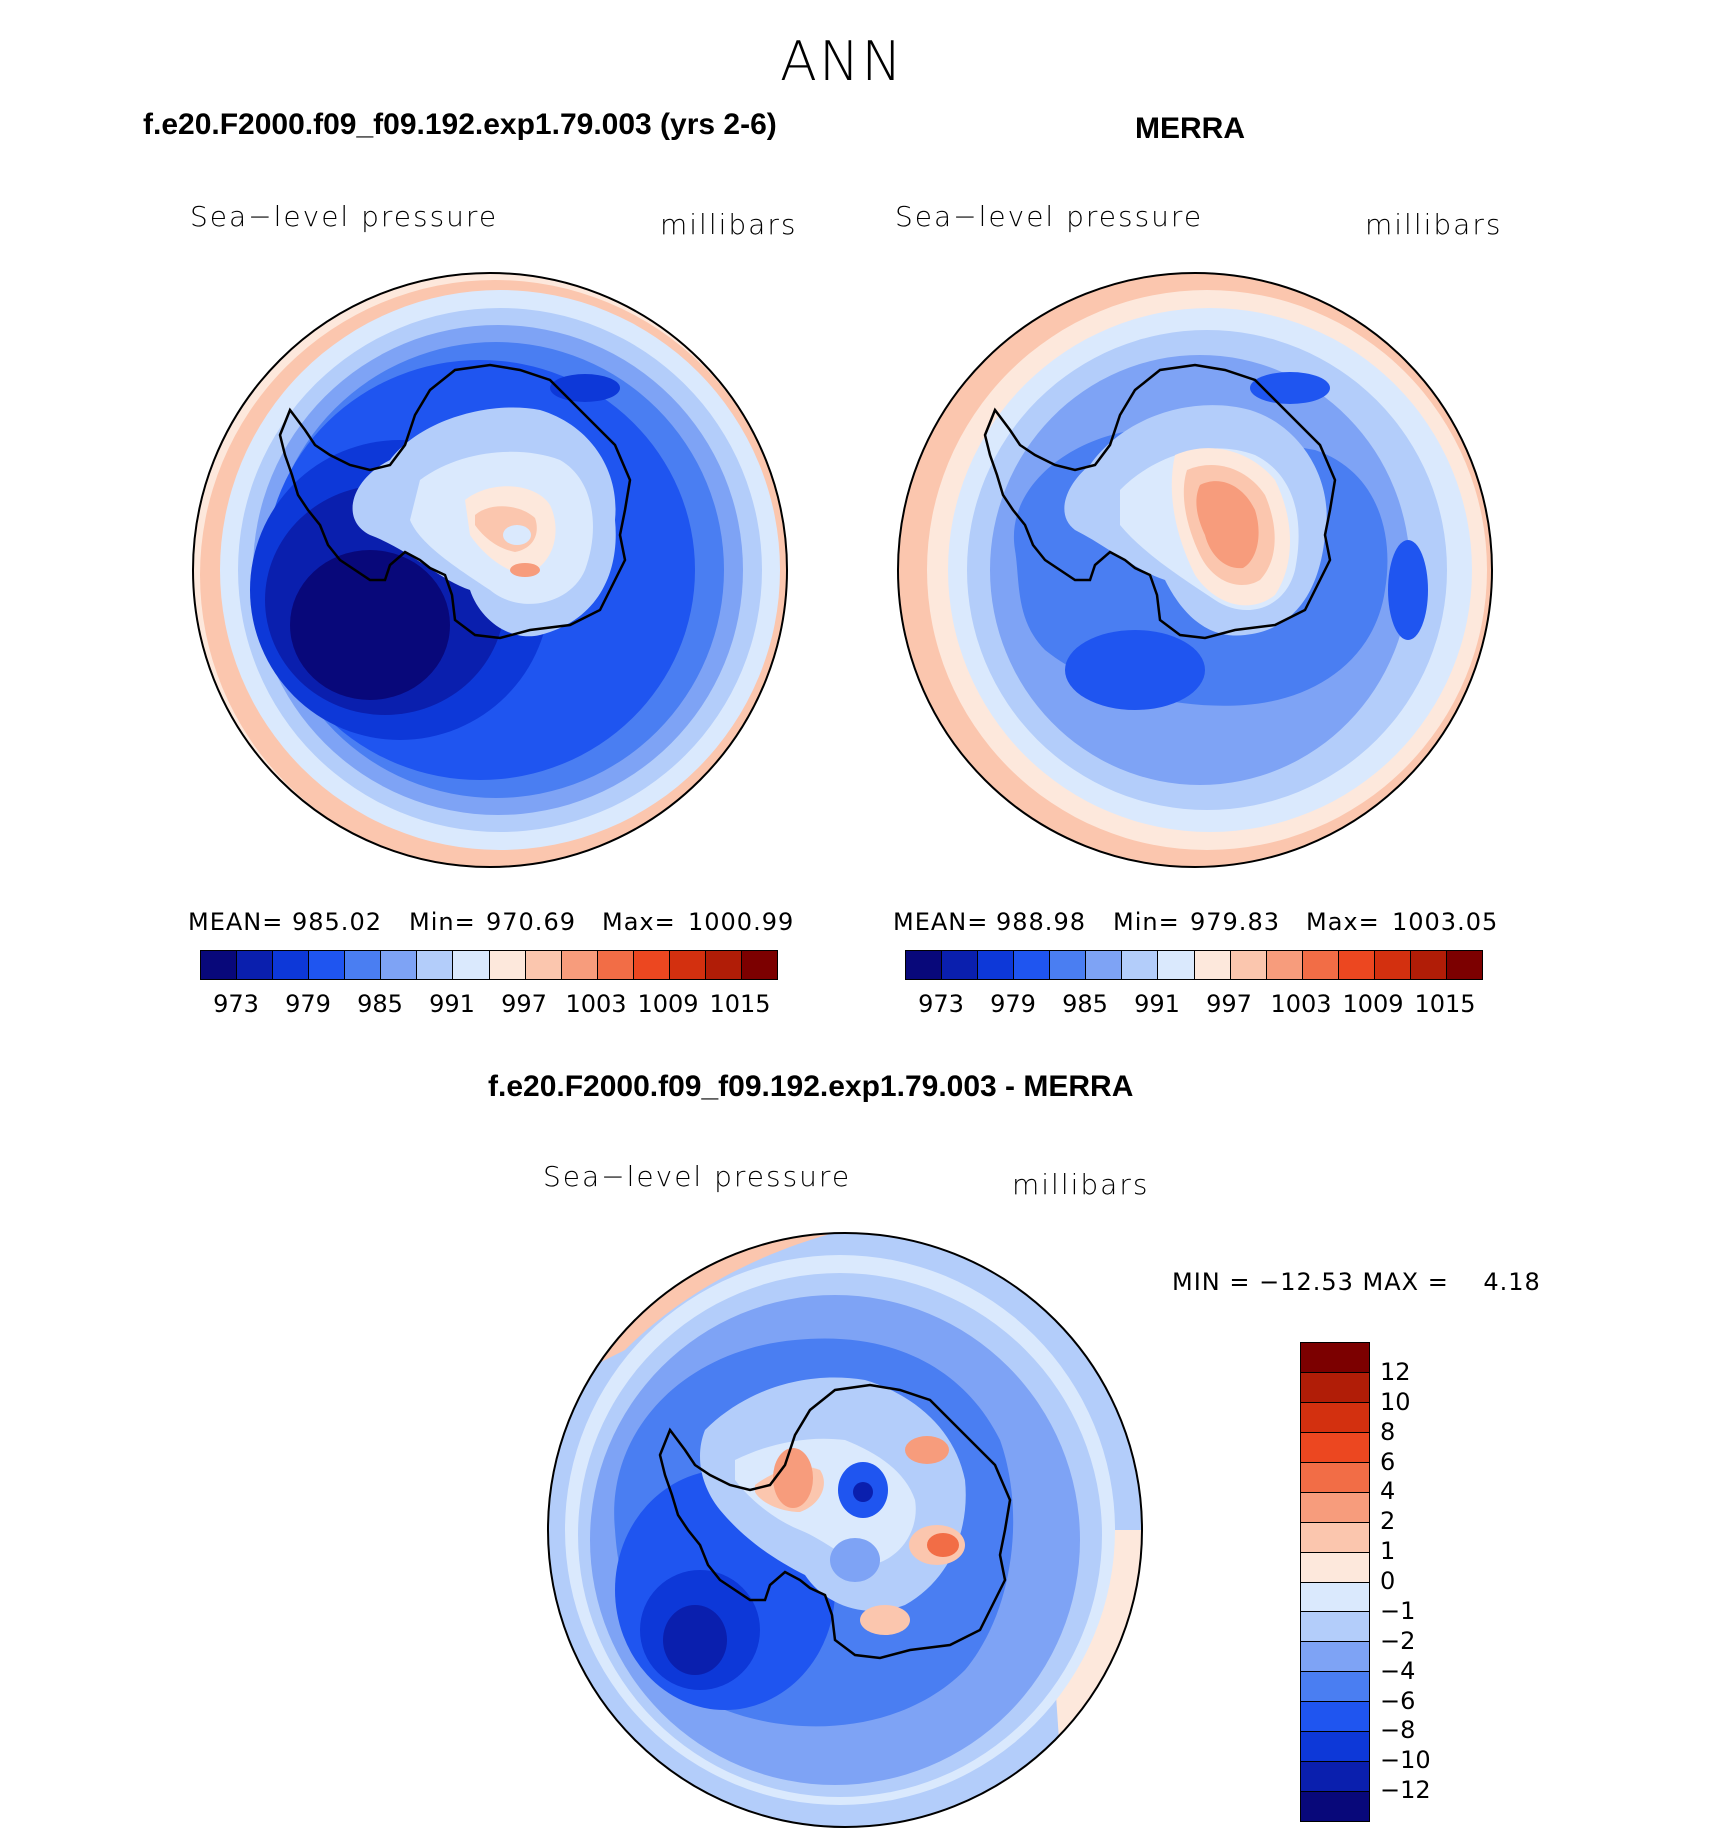 The image size is (1710, 1839). What do you see at coordinates (1434, 224) in the screenshot?
I see `panel2-units-label: millibars` at bounding box center [1434, 224].